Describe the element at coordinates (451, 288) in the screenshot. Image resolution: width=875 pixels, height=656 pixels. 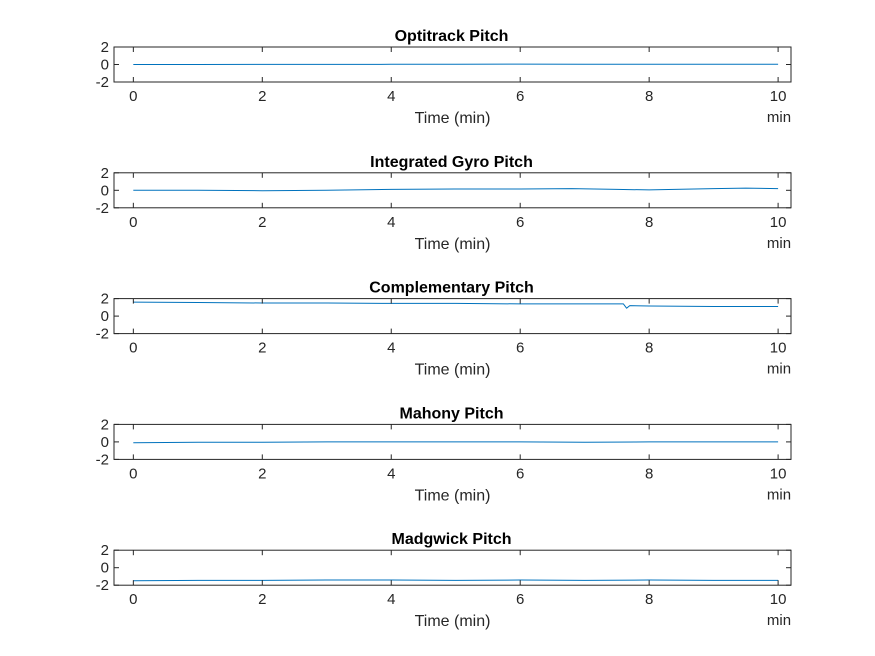
I see `chart-title: Complementary Pitch` at that location.